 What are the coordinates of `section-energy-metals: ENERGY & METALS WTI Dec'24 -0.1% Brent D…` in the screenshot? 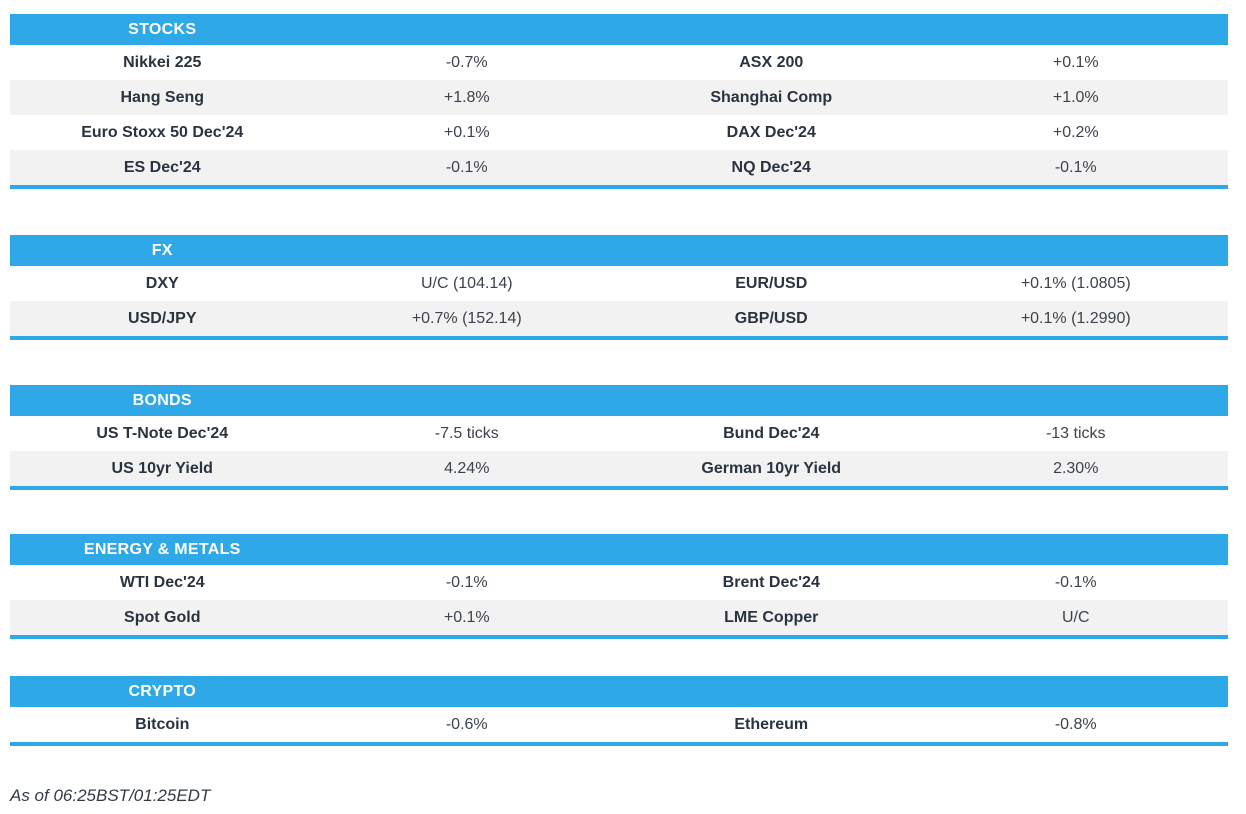 It's located at (619, 586).